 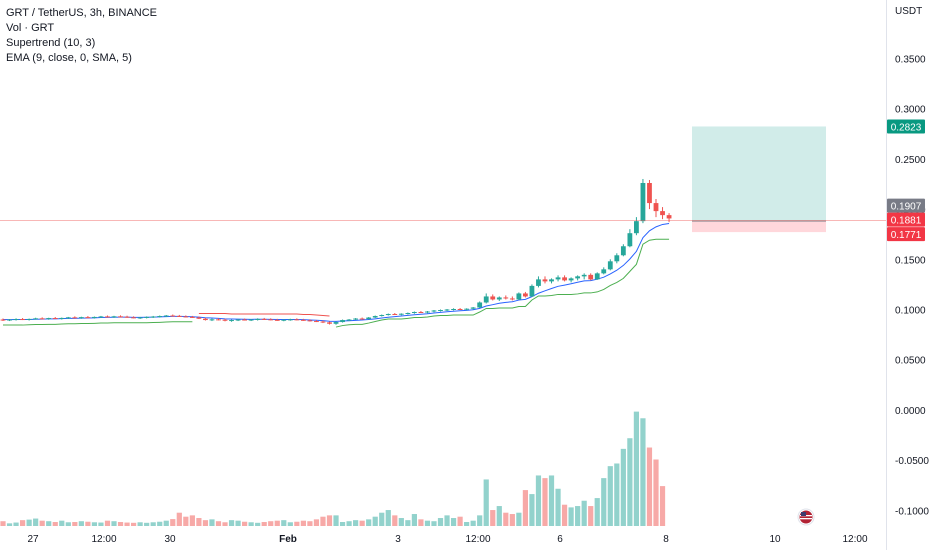 I want to click on legend-ema: EMA (9, close, 0, SMA, 5), so click(x=69, y=58).